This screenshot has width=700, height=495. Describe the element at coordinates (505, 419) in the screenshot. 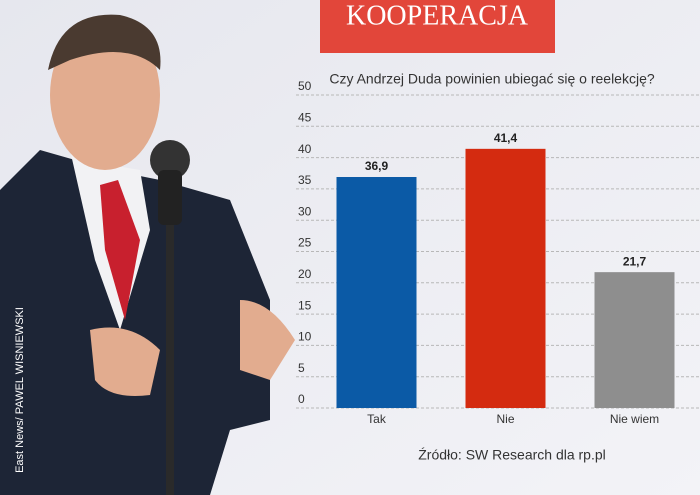

I see `x-tick-label: Nie` at that location.